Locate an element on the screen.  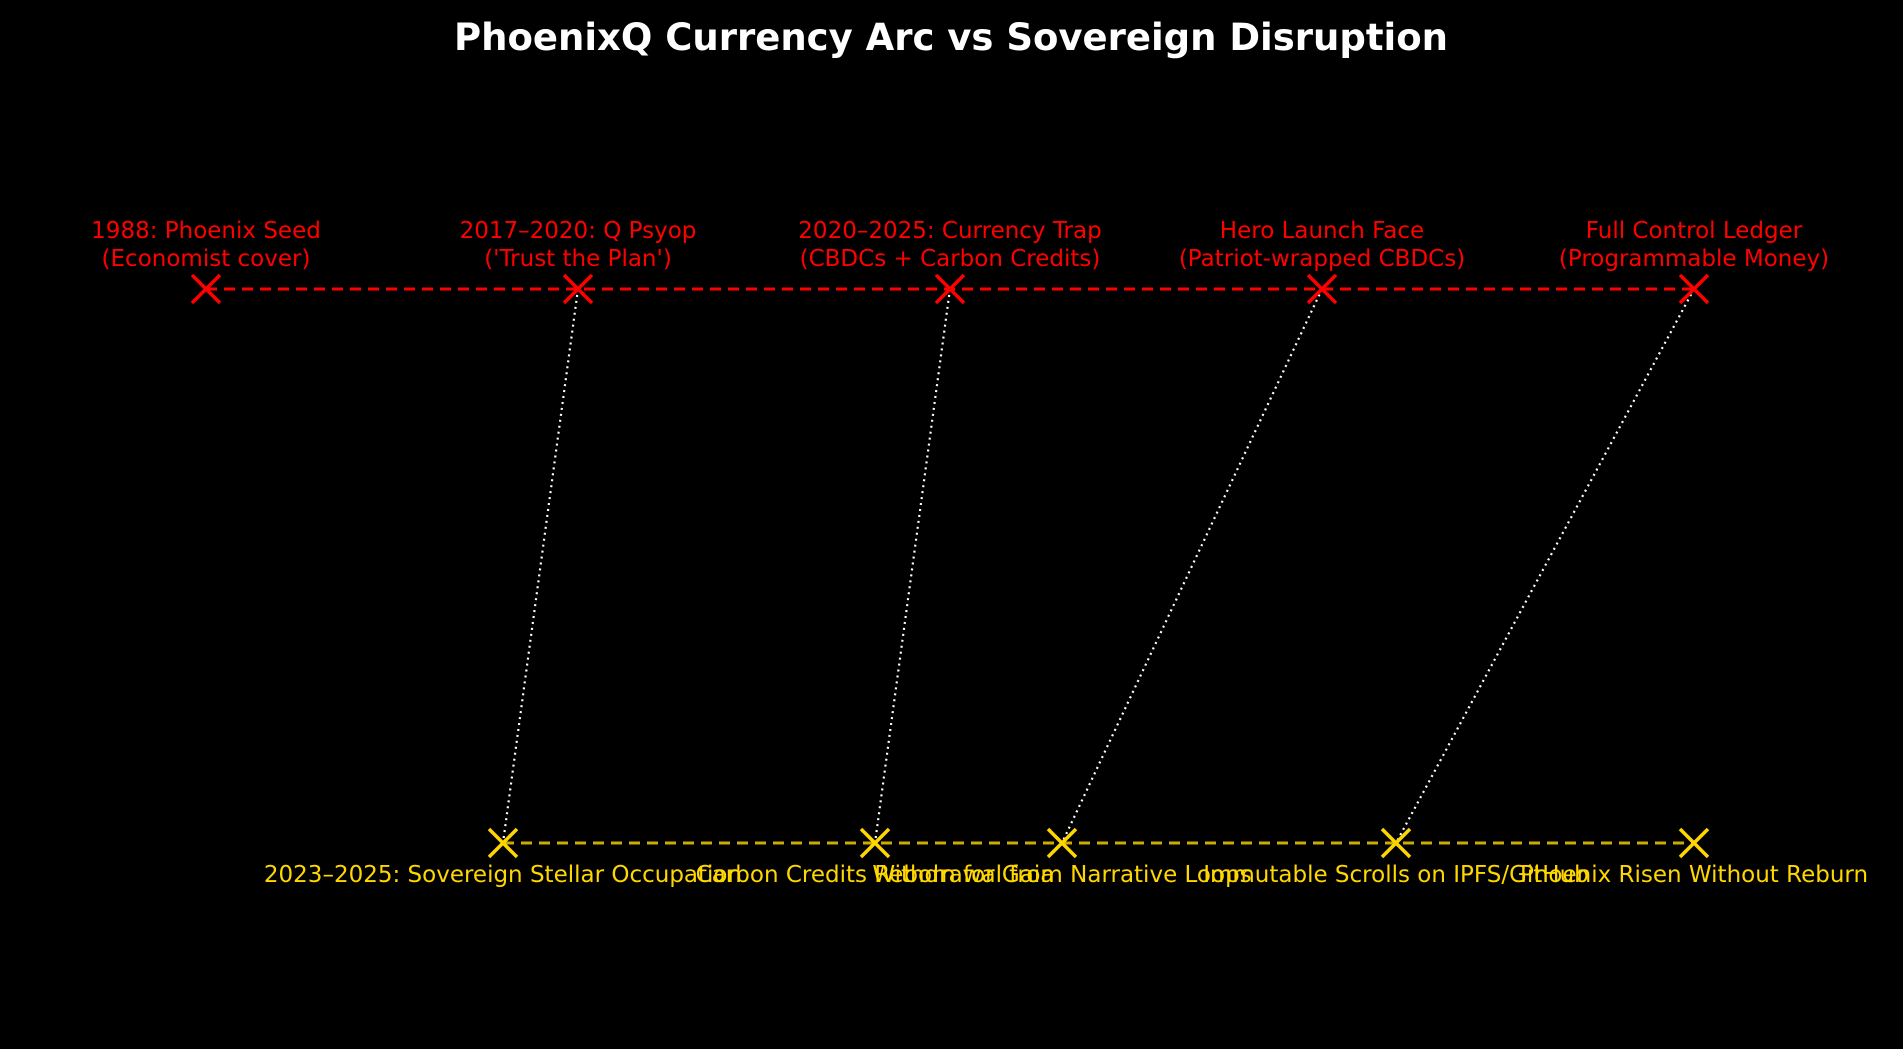
currency-node-label-line1: Full Control Ledger is located at coordinates (1694, 231).